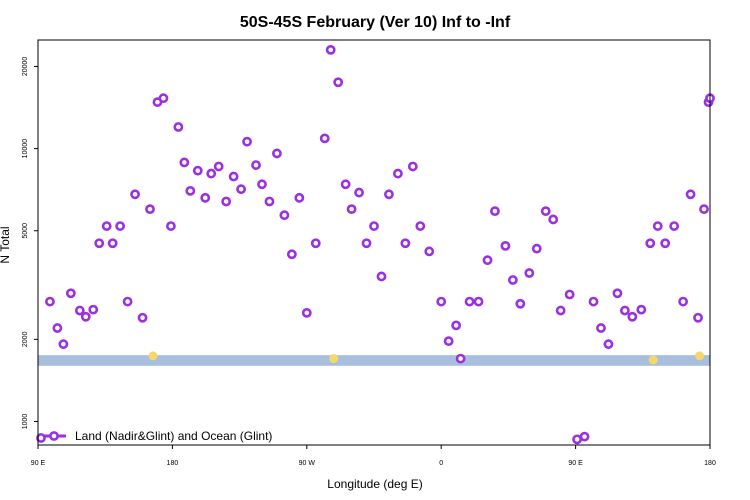  What do you see at coordinates (25, 422) in the screenshot?
I see `y-tick-label: 1000` at bounding box center [25, 422].